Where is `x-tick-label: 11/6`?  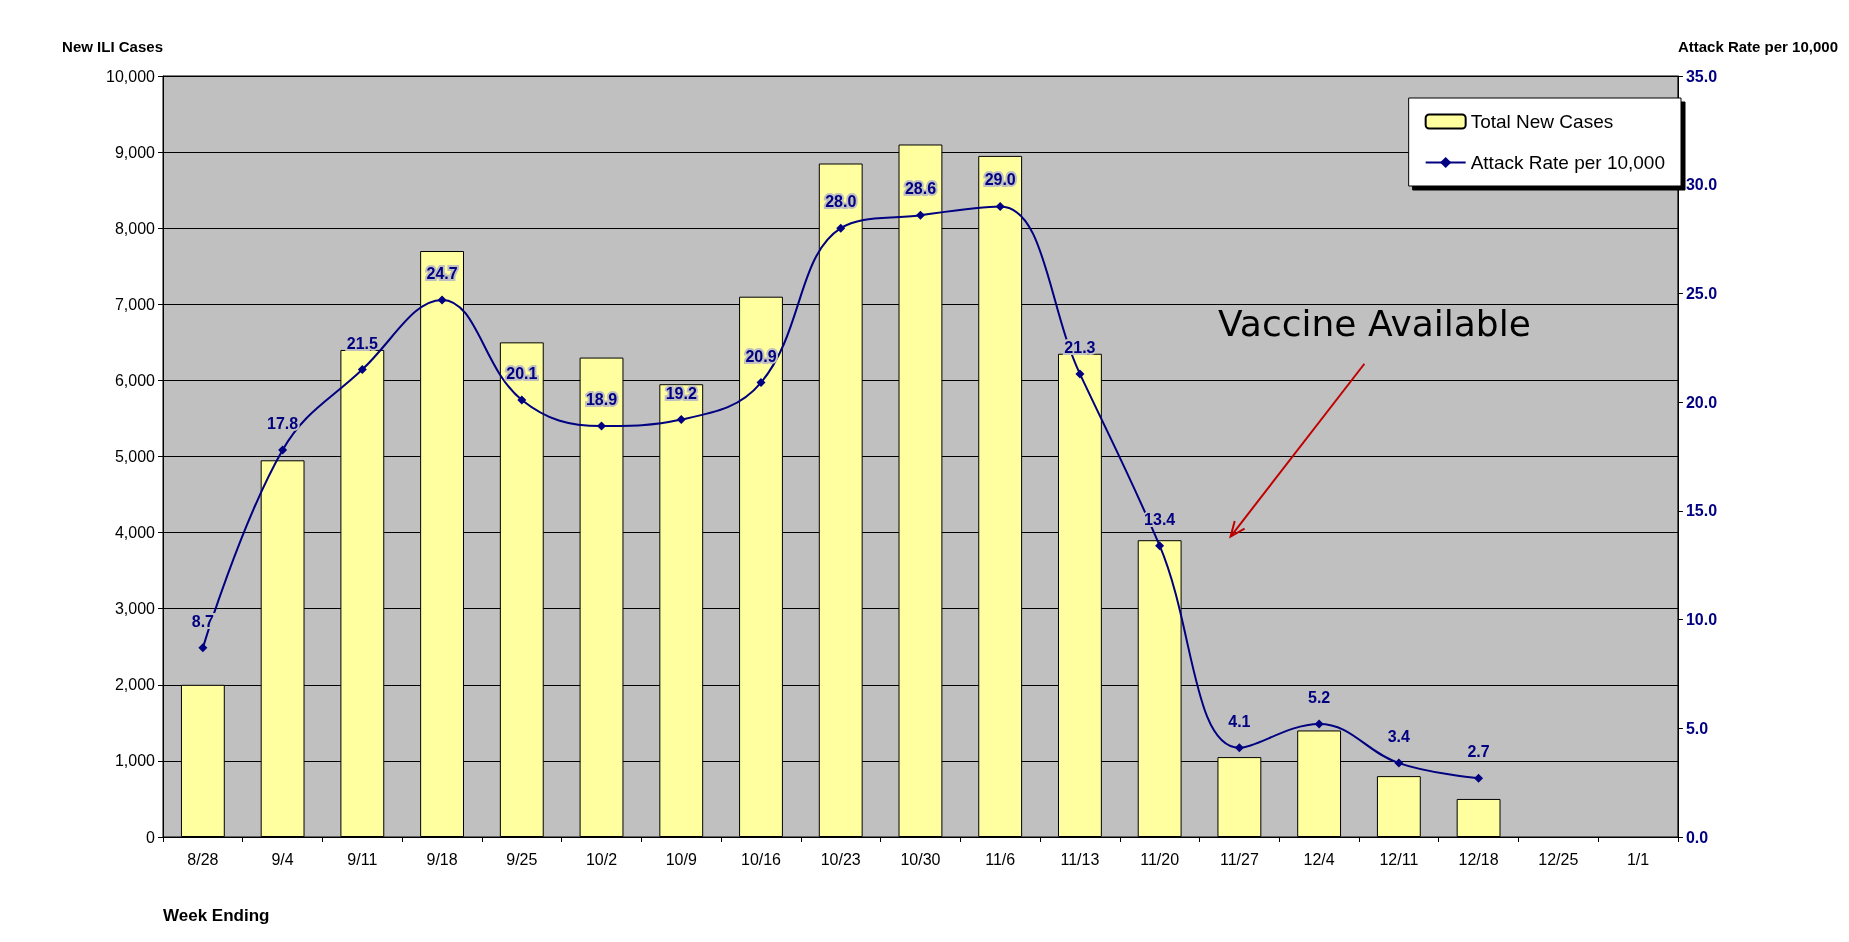
x-tick-label: 11/6 is located at coordinates (1000, 859).